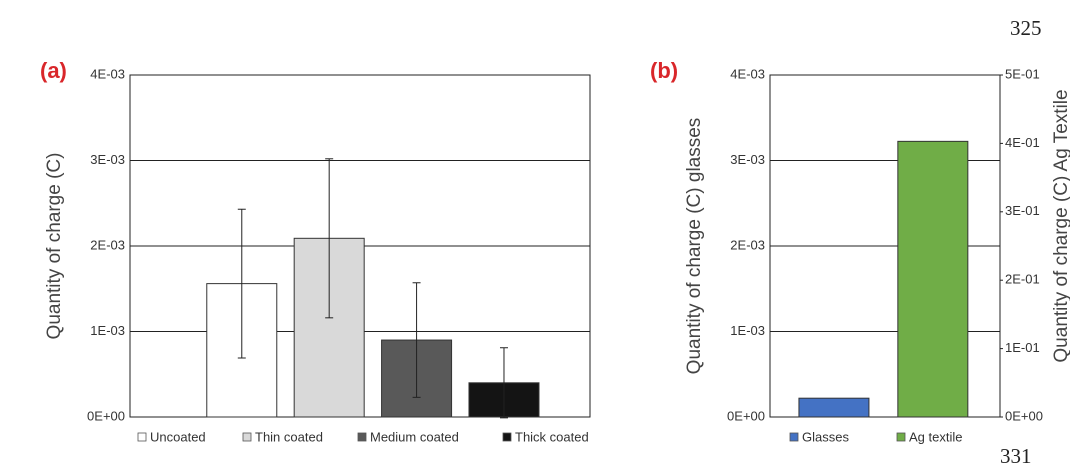 The width and height of the screenshot is (1070, 468). I want to click on y2-tick-label: 2E-01, so click(1022, 279).